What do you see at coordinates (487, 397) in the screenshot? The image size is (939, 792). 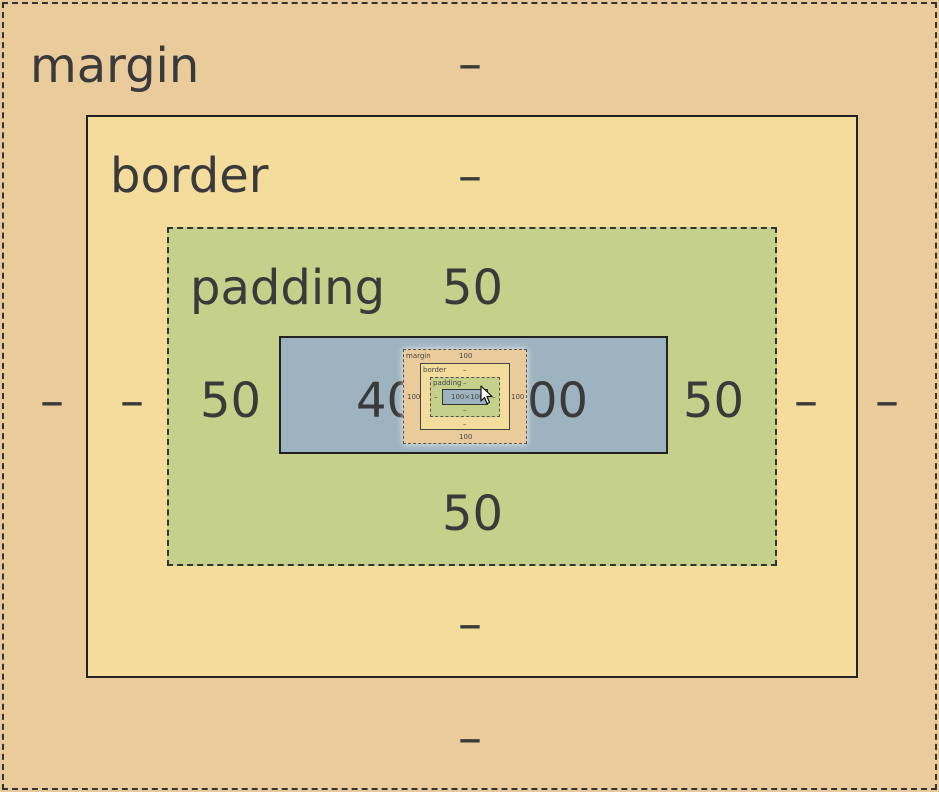 I see `arrow-cursor-icon` at bounding box center [487, 397].